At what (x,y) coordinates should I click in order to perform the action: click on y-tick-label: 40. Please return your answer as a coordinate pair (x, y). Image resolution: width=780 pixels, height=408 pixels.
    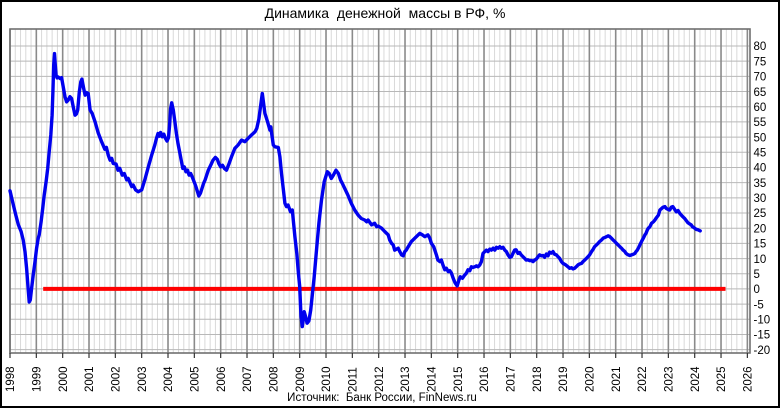
    Looking at the image, I should click on (760, 169).